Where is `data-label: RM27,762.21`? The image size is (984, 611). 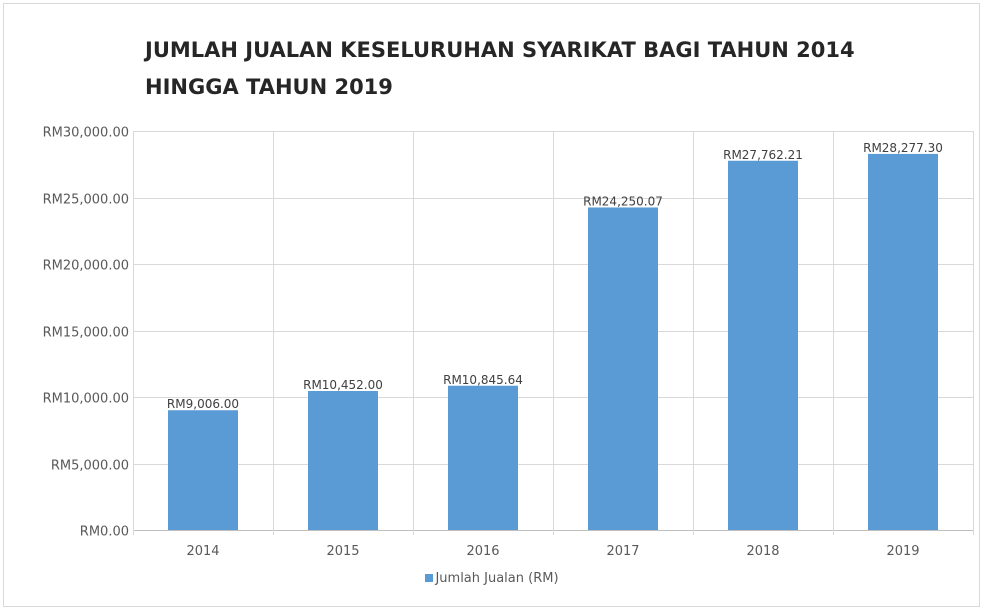 data-label: RM27,762.21 is located at coordinates (763, 155).